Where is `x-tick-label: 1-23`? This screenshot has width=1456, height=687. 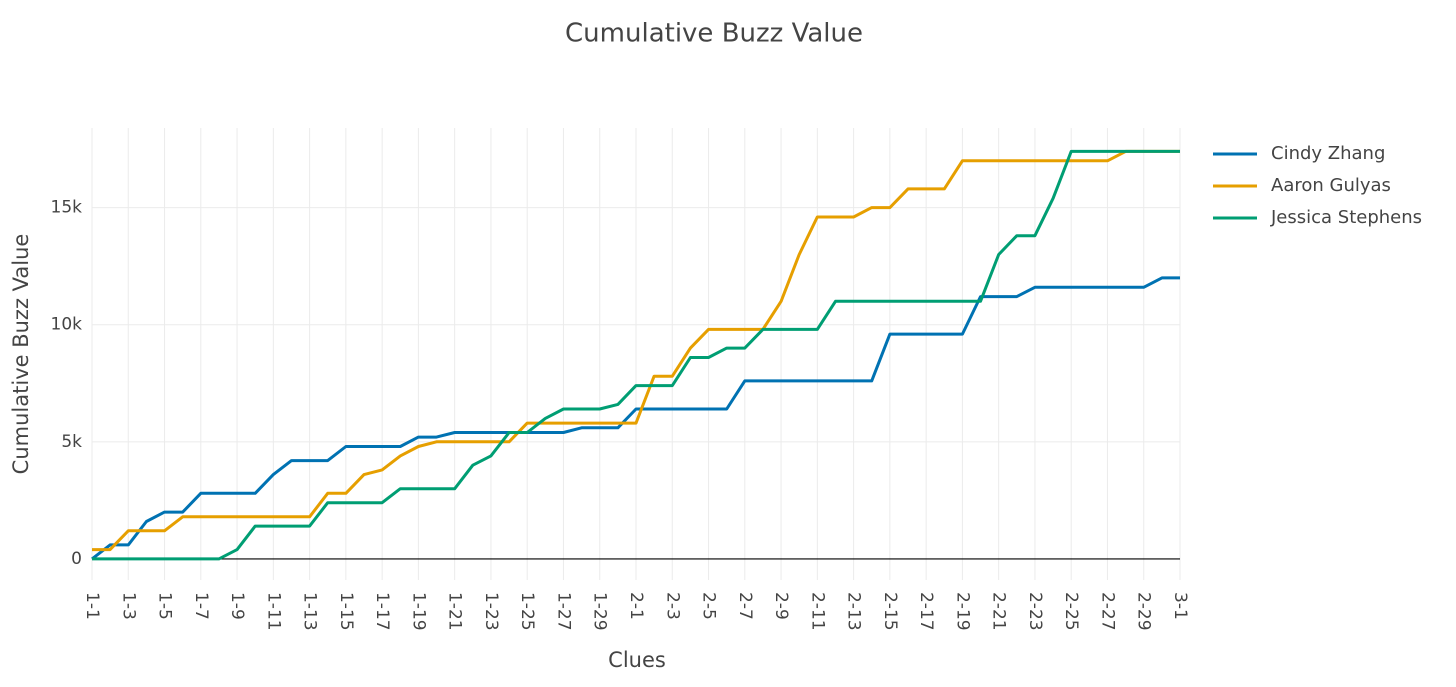 x-tick-label: 1-23 is located at coordinates (491, 611).